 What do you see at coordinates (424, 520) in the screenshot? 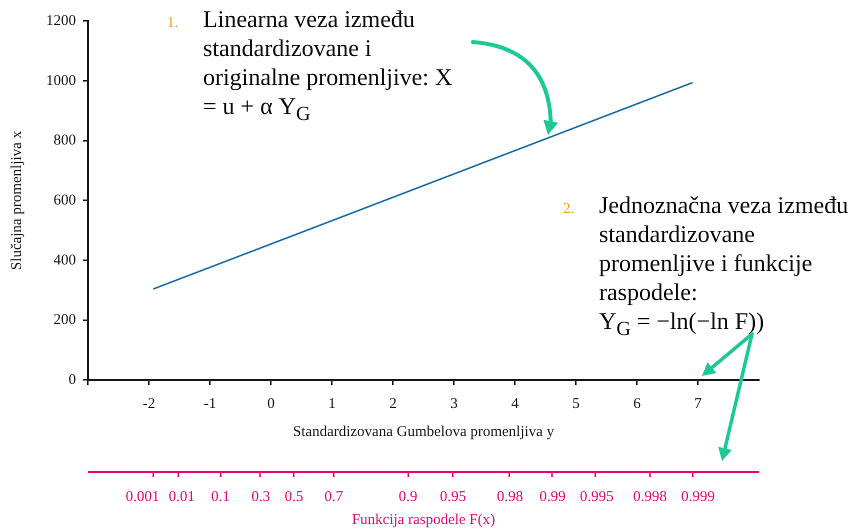
I see `x2-axis-title: Funkcija raspodele F(x)` at bounding box center [424, 520].